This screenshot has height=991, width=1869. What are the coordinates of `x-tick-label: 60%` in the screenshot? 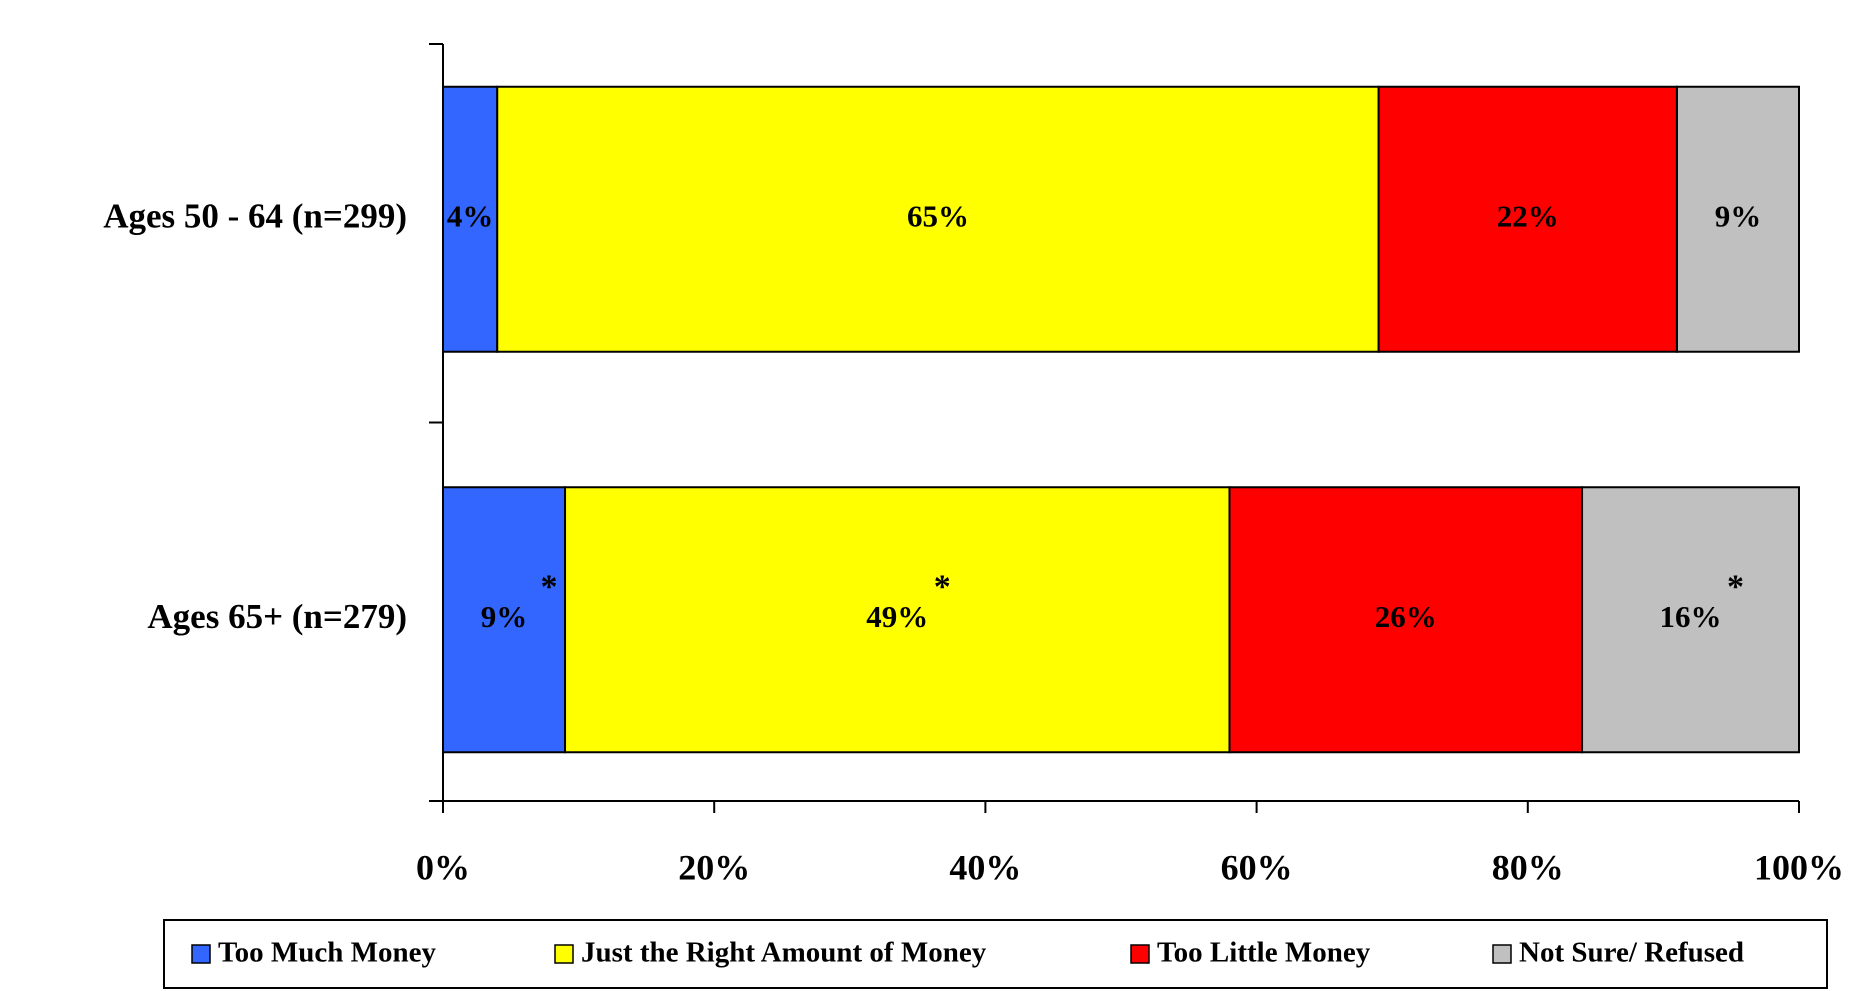 It's located at (1257, 867).